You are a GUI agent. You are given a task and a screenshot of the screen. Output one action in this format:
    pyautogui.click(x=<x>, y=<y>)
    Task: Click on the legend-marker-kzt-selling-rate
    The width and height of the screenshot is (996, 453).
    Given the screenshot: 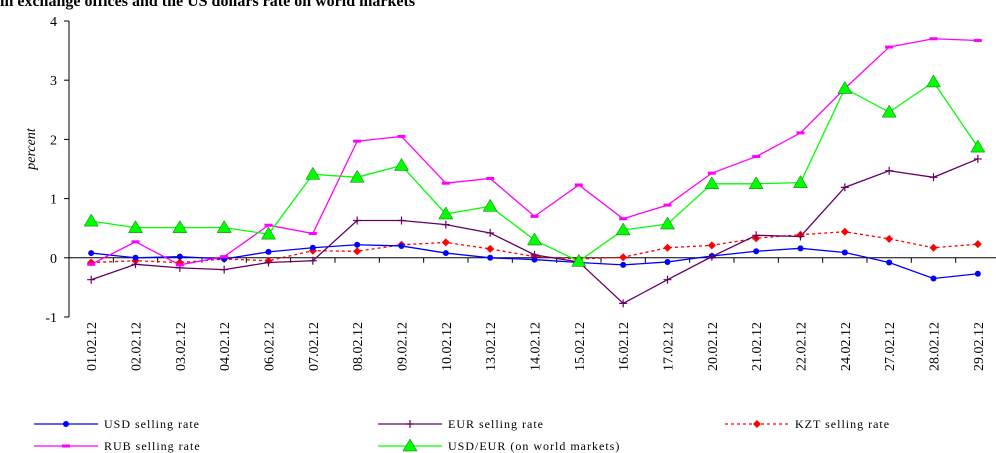 What is the action you would take?
    pyautogui.click(x=757, y=424)
    